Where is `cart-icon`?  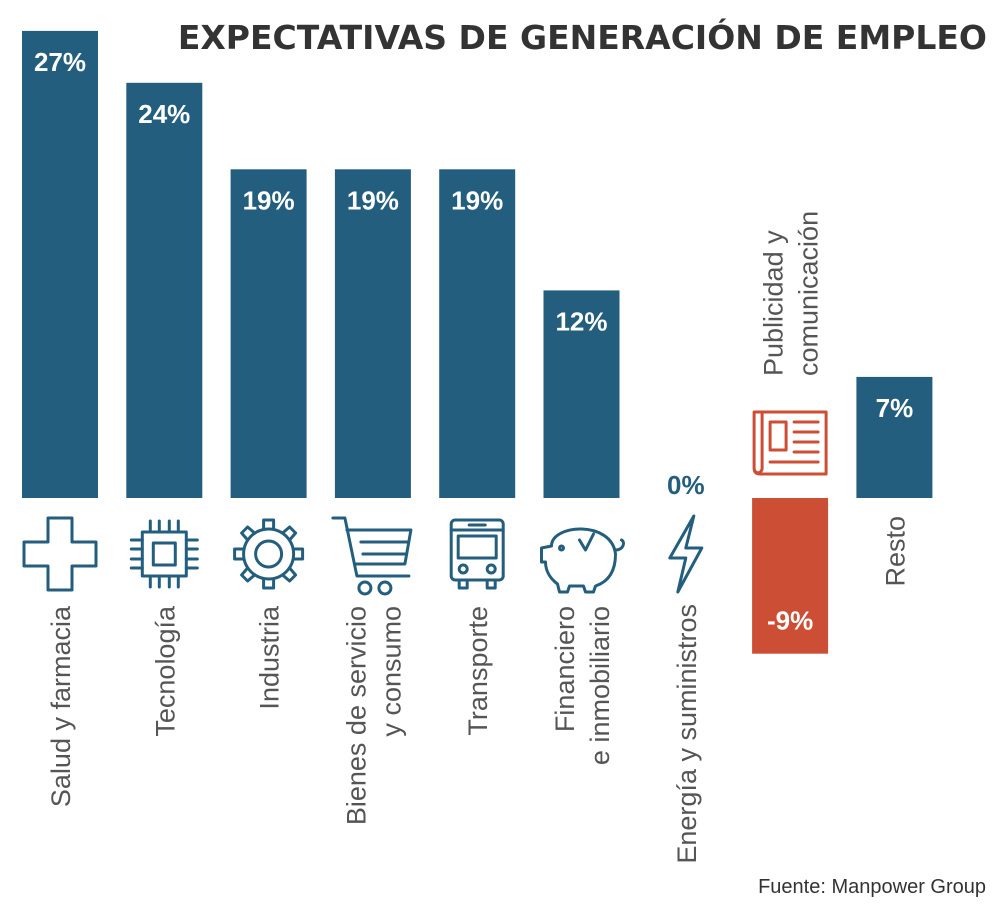
cart-icon is located at coordinates (372, 556).